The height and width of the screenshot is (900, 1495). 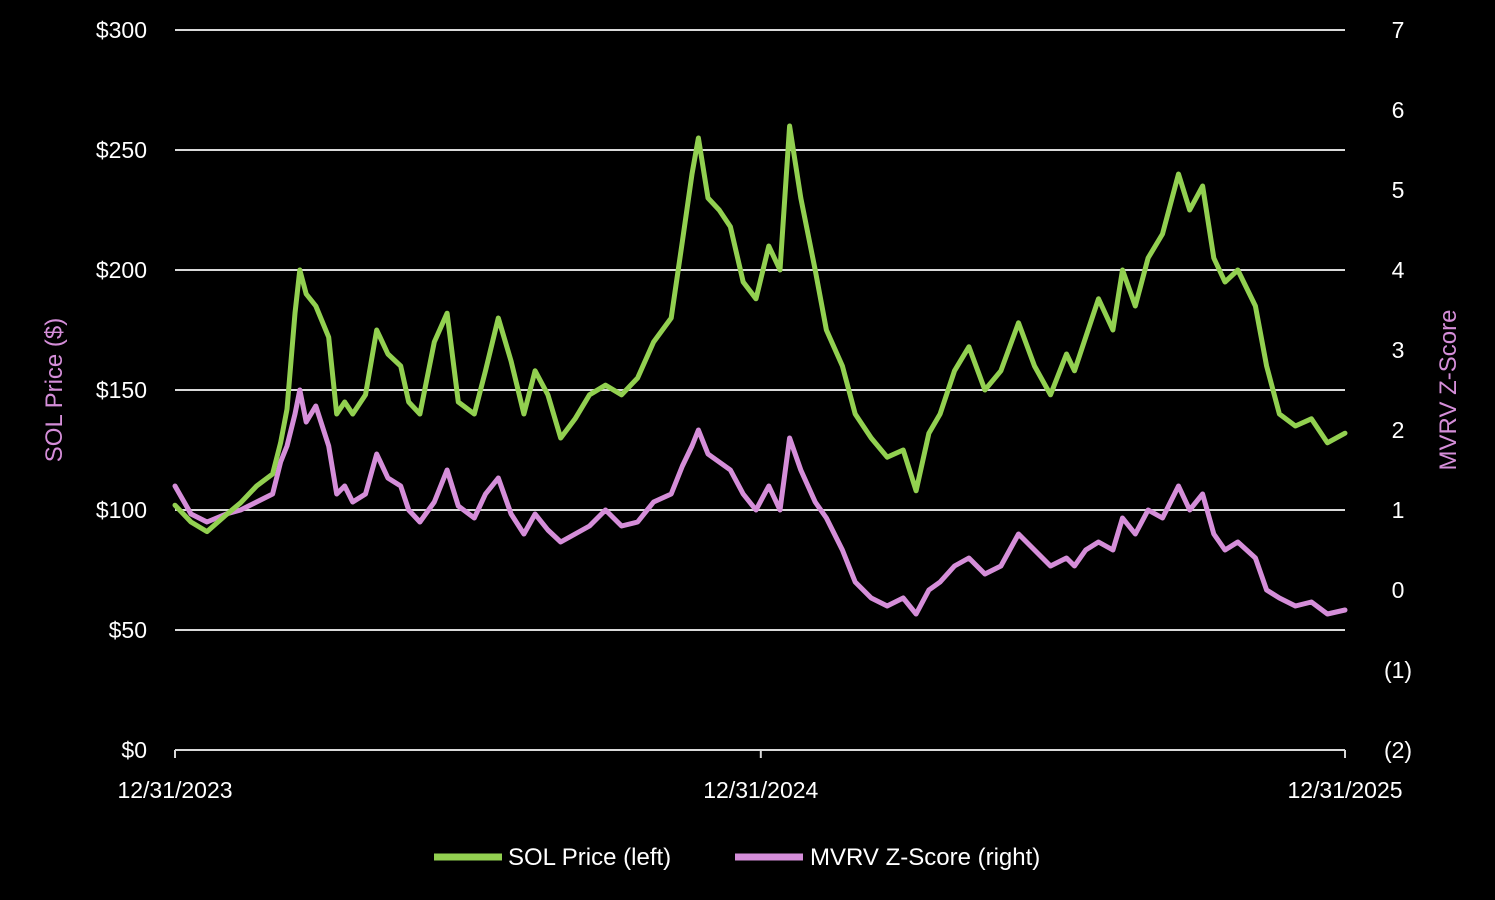 What do you see at coordinates (1398, 110) in the screenshot?
I see `right-tick-label: 6` at bounding box center [1398, 110].